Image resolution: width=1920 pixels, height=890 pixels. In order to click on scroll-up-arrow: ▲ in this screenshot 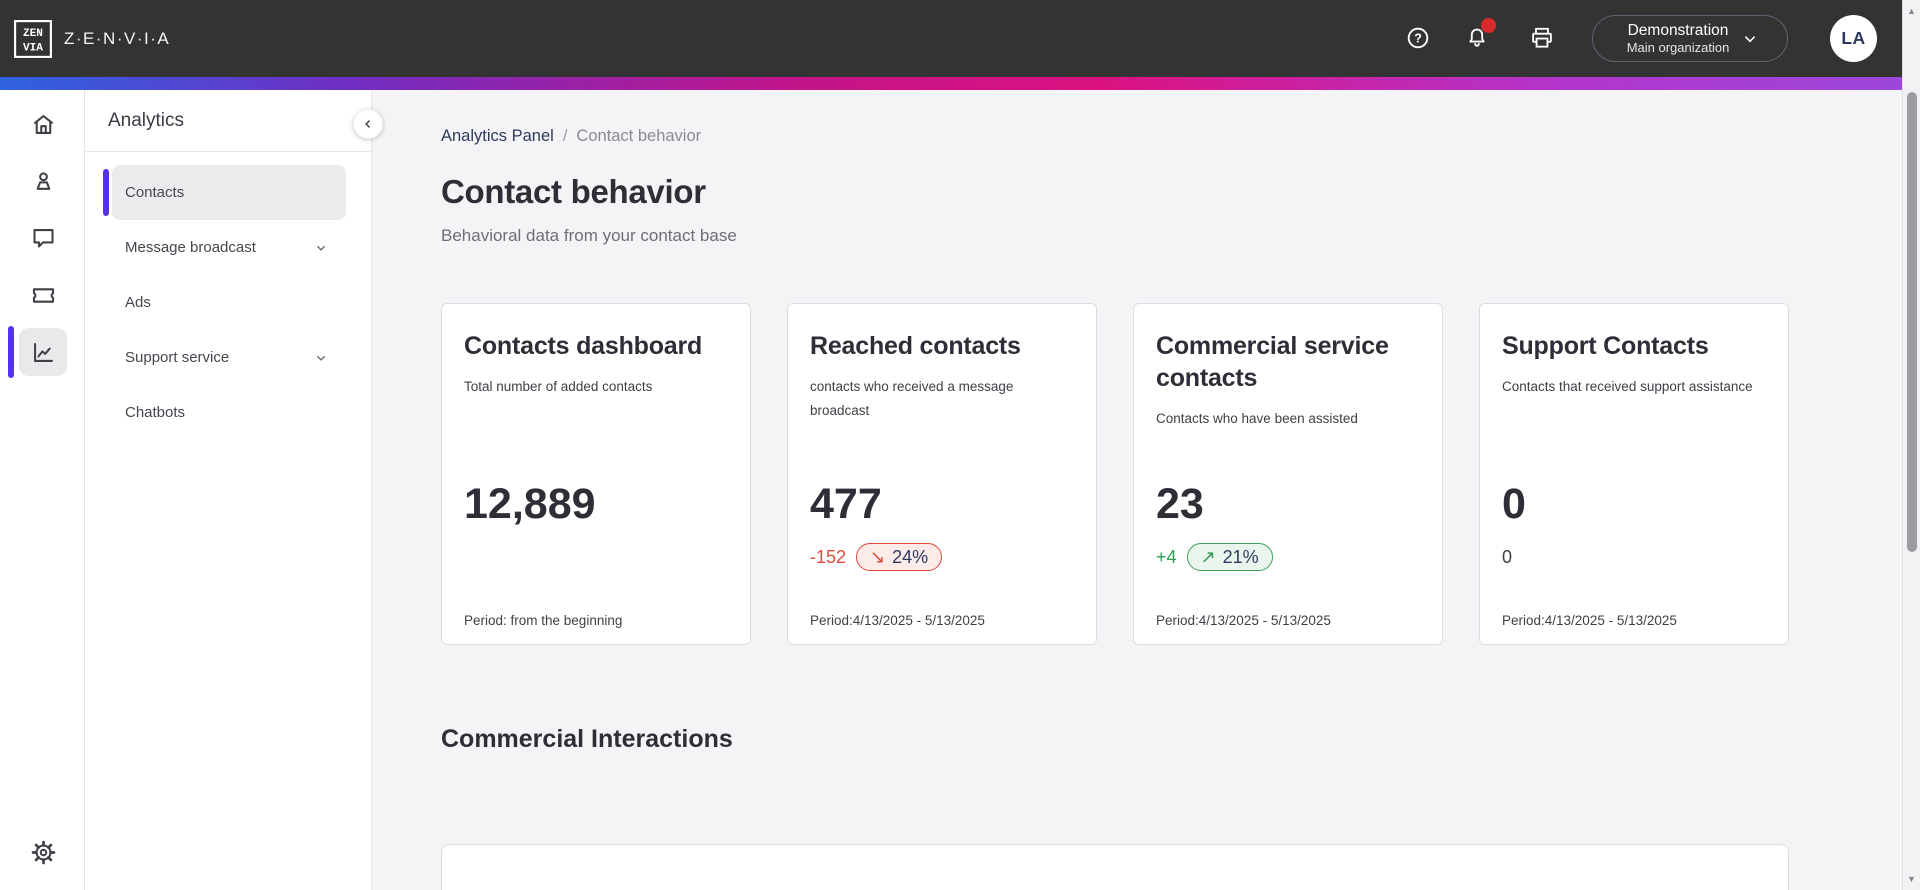, I will do `click(1911, 11)`.